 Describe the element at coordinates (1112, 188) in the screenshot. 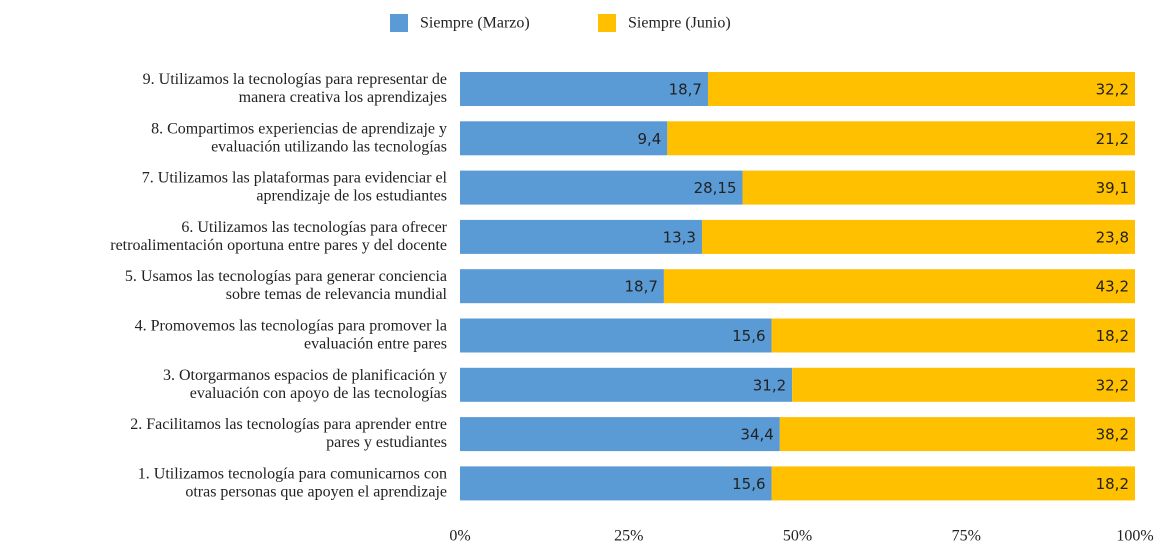

I see `data-label: 39,1` at that location.